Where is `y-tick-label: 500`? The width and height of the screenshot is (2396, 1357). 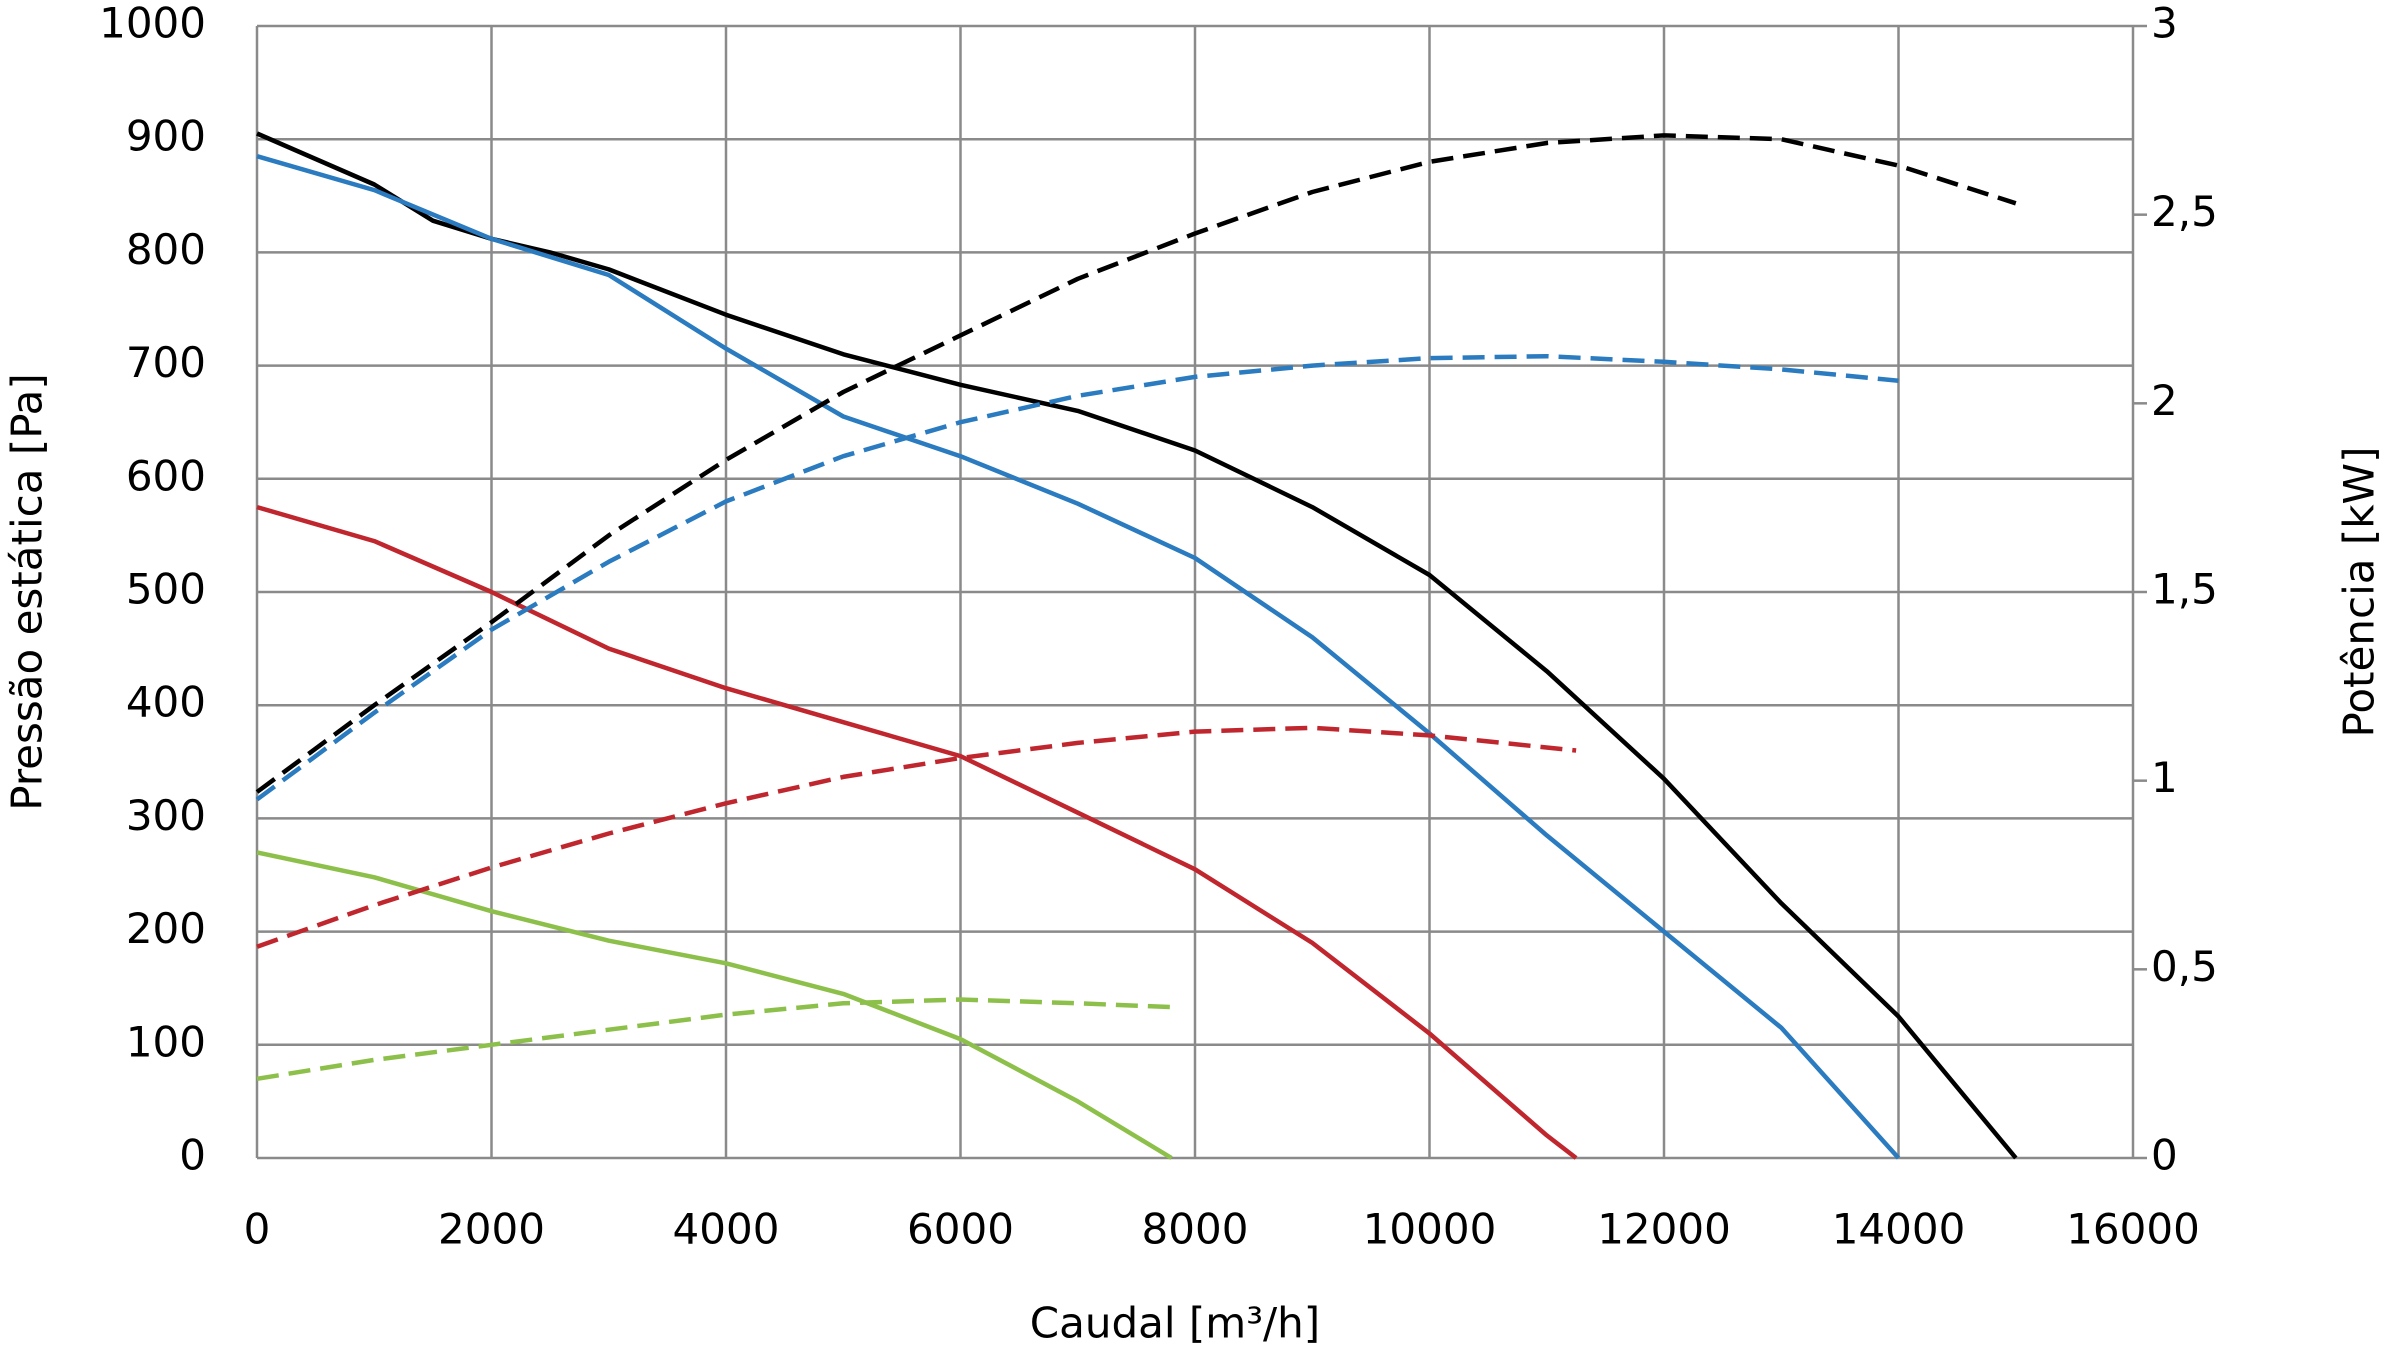 y-tick-label: 500 is located at coordinates (166, 589).